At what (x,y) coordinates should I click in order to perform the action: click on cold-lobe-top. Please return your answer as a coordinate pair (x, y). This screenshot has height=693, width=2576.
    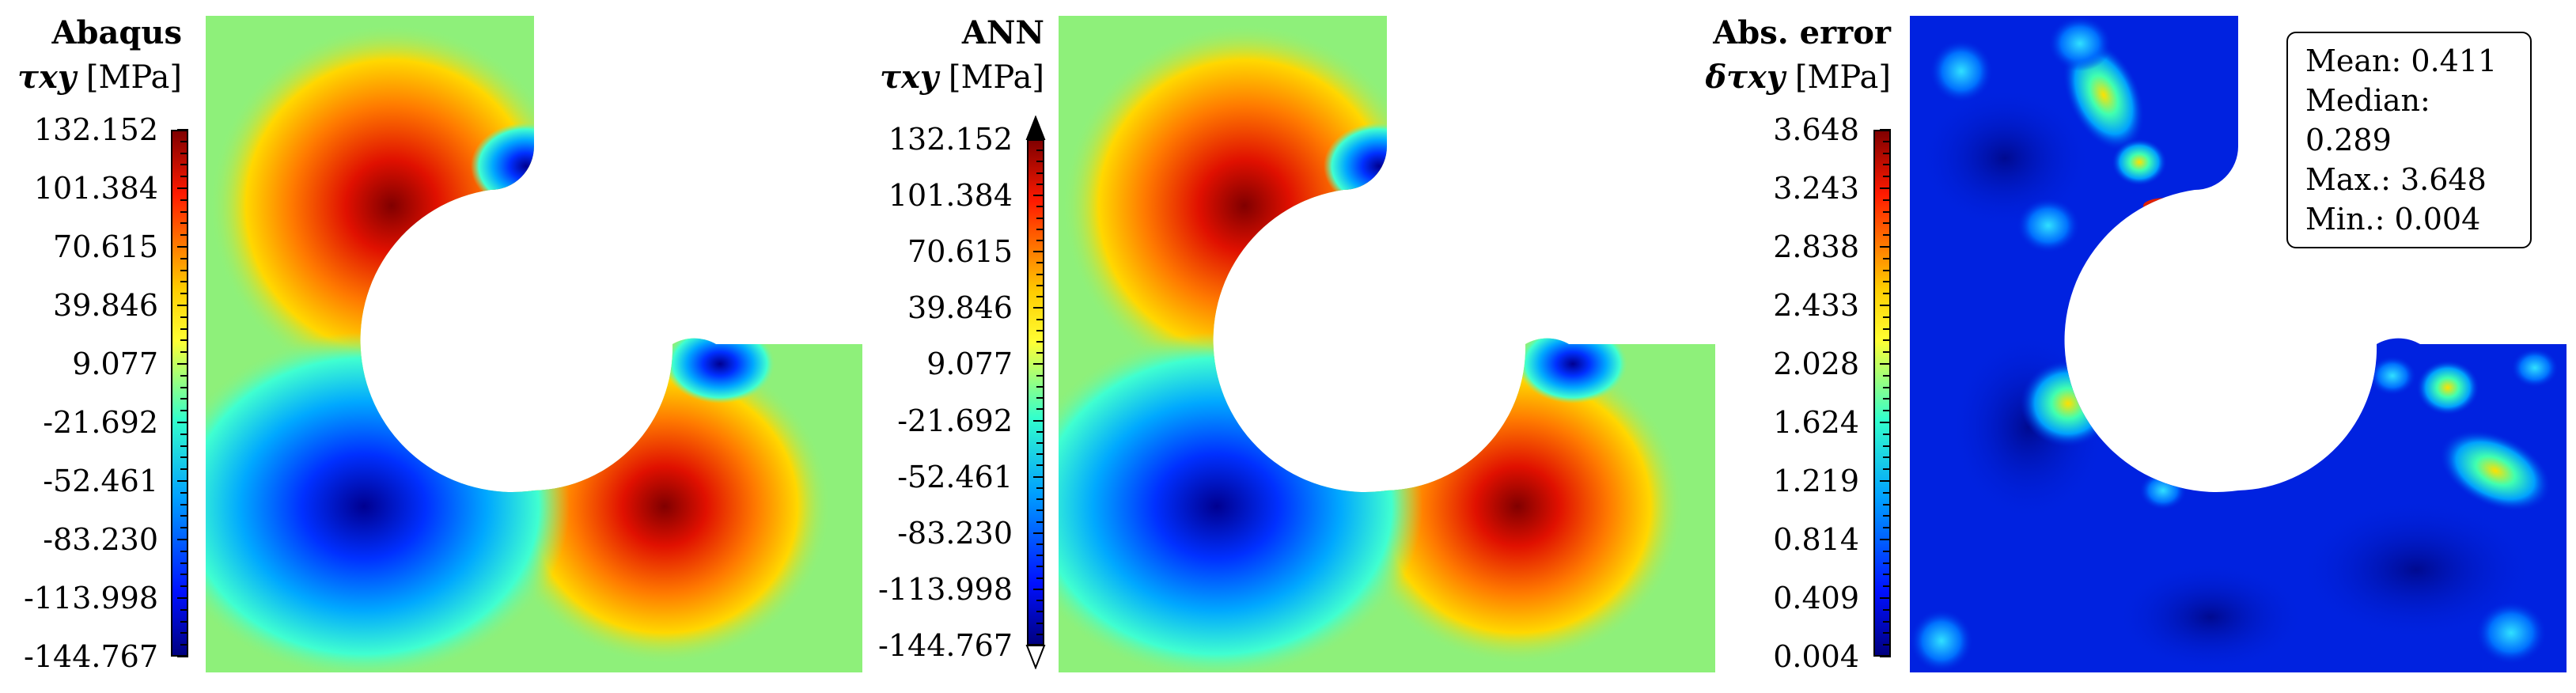
    Looking at the image, I should click on (526, 166).